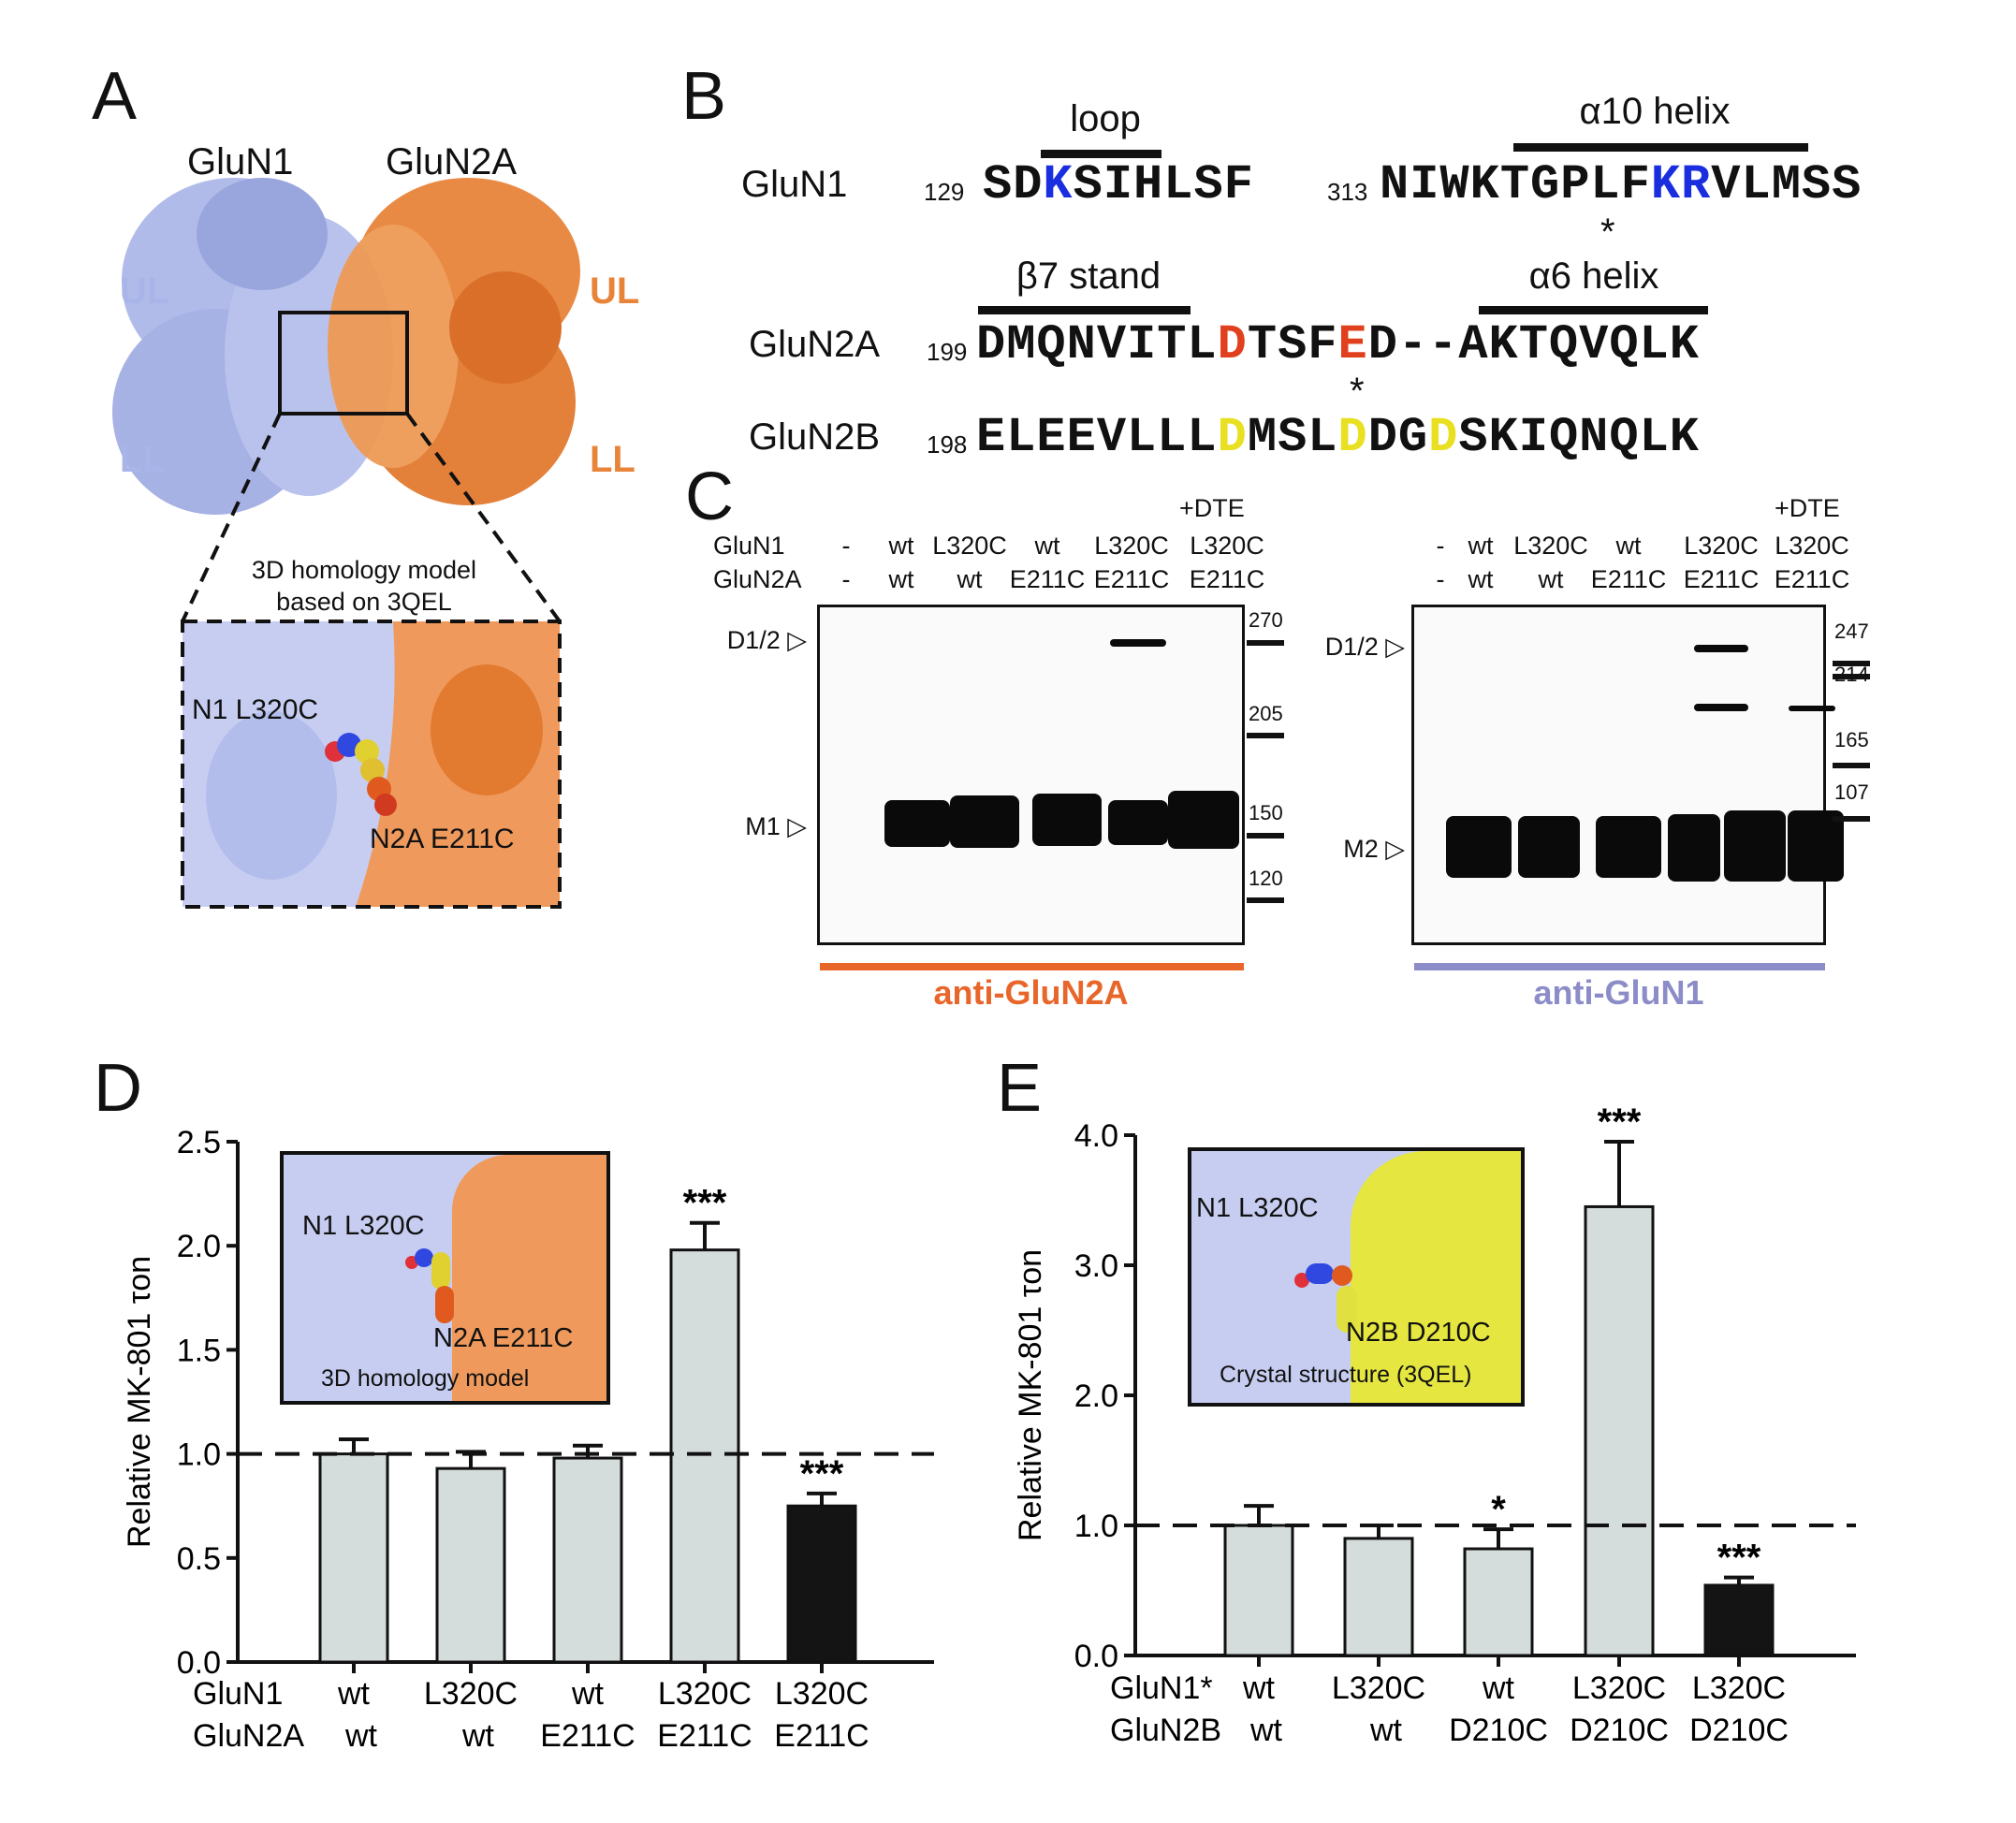 The width and height of the screenshot is (2016, 1823). Describe the element at coordinates (1787, 184) in the screenshot. I see `sequence-segment: VLMSS` at that location.